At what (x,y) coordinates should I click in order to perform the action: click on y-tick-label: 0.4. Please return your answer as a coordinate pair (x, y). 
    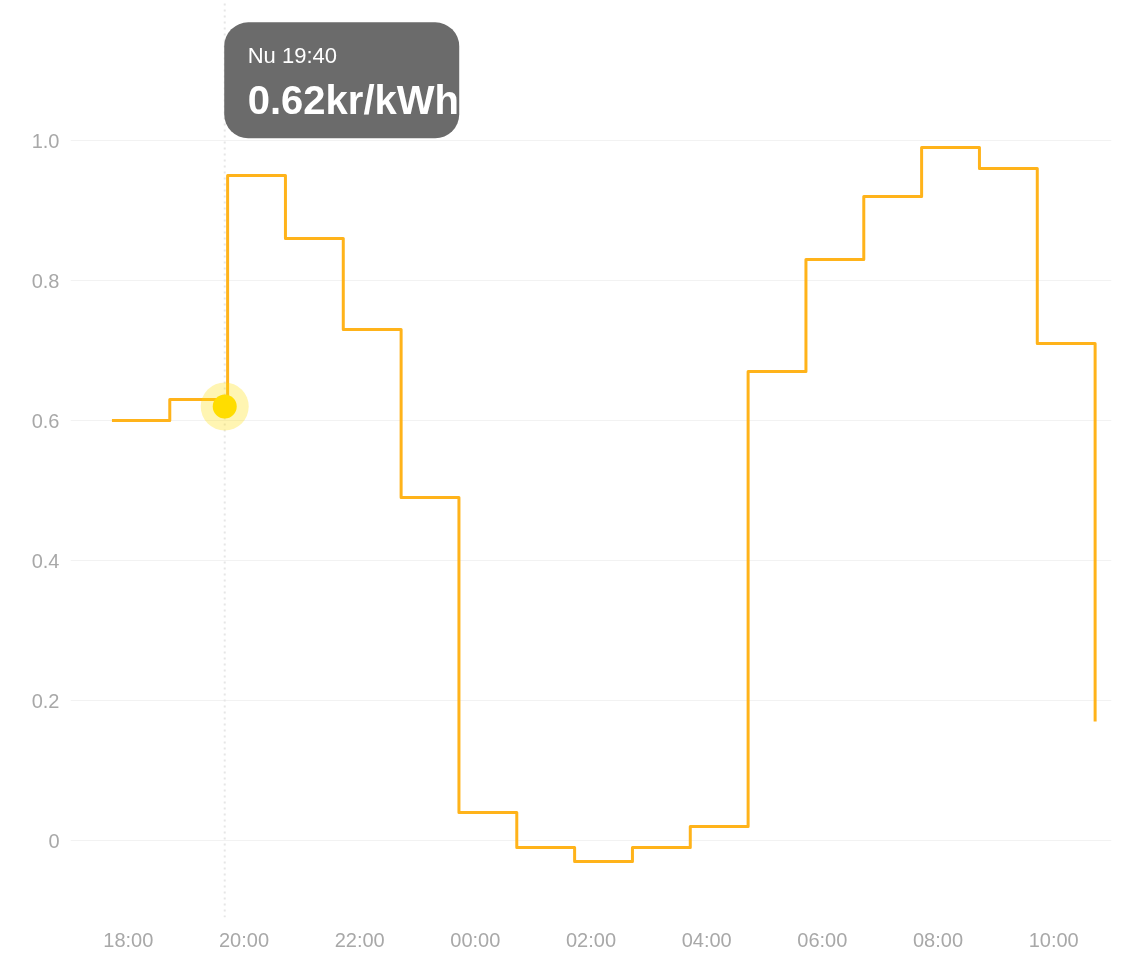
    Looking at the image, I should click on (45, 560).